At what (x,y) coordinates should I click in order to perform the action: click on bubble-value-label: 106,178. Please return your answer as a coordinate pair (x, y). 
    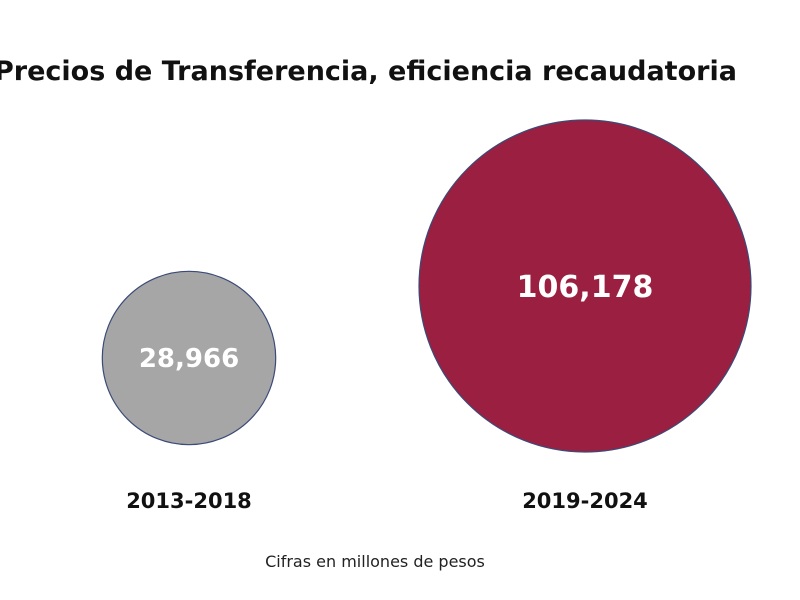
    Looking at the image, I should click on (585, 287).